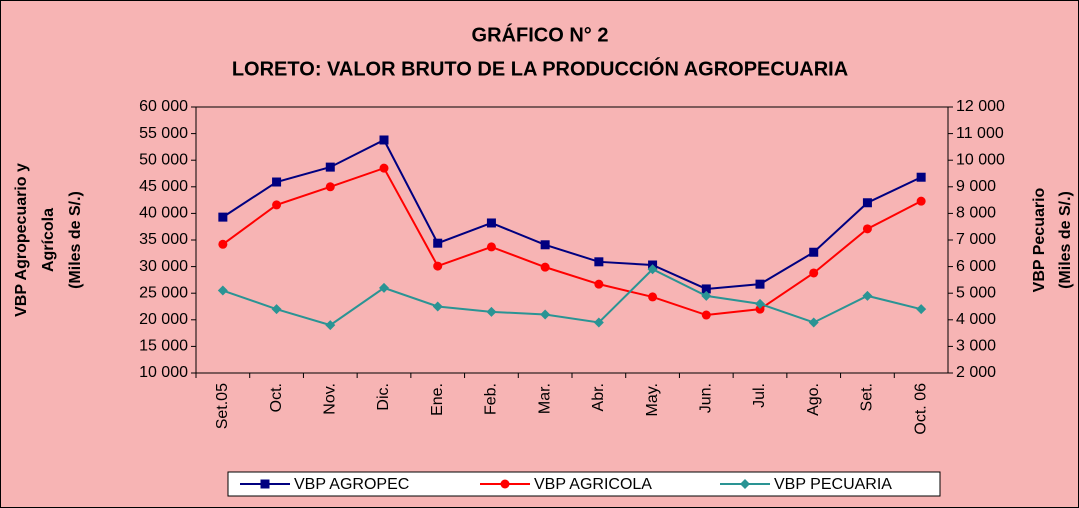 The image size is (1079, 508). What do you see at coordinates (572, 297) in the screenshot?
I see `series-line` at bounding box center [572, 297].